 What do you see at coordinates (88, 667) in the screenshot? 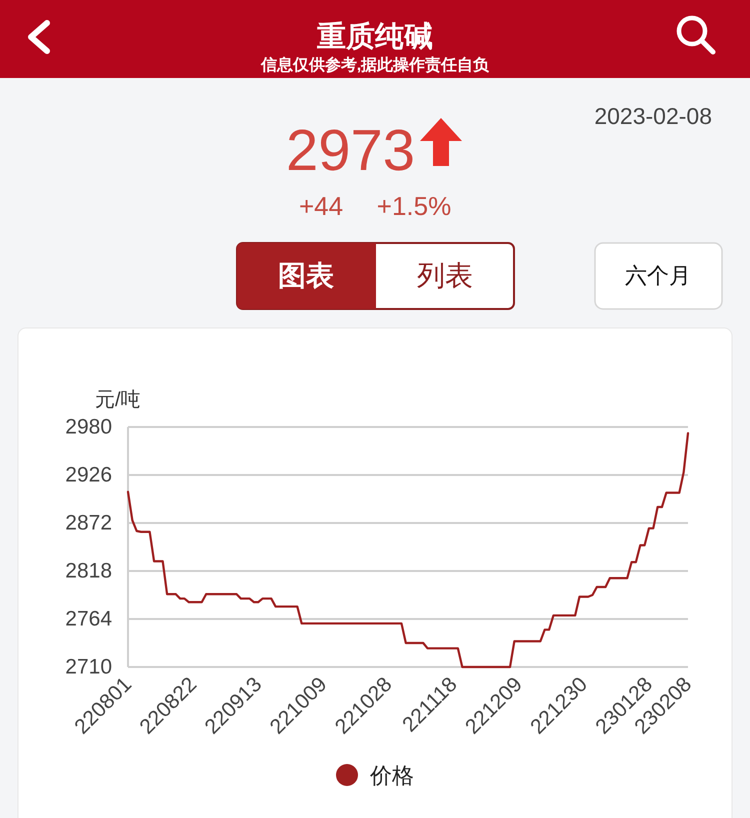
I see `y-tick-label: 2710` at bounding box center [88, 667].